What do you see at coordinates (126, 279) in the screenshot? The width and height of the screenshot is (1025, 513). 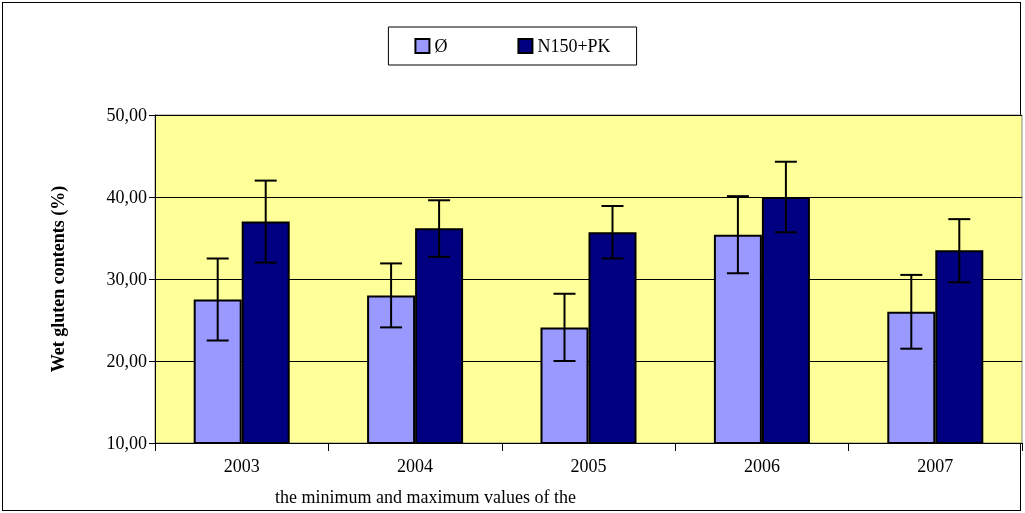 I see `y-tick-label: 30,00` at bounding box center [126, 279].